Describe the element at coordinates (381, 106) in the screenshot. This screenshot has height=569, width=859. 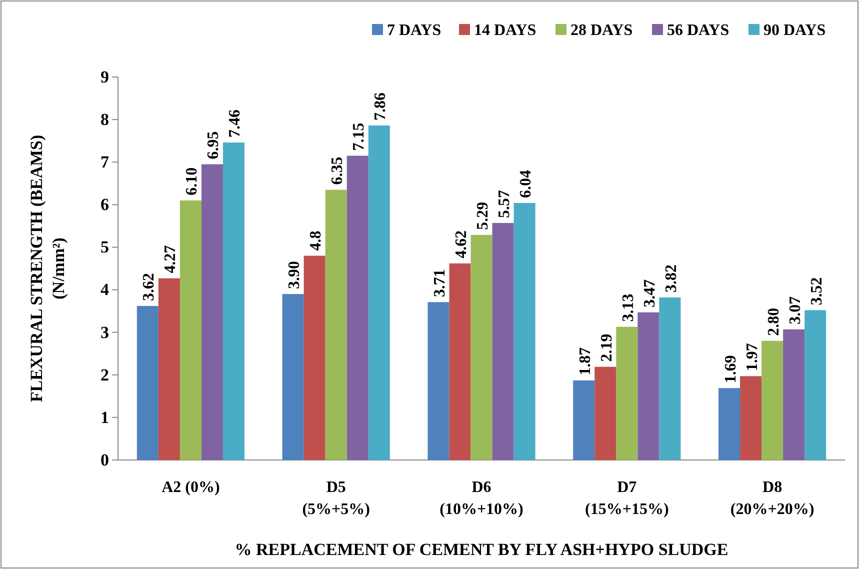
I see `data-label: 7.86` at that location.